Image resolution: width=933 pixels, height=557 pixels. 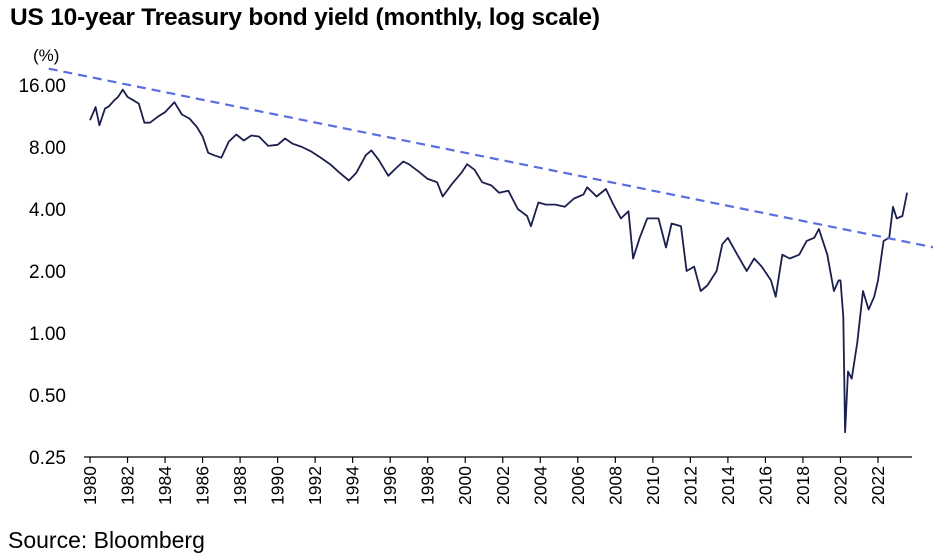 What do you see at coordinates (540, 485) in the screenshot?
I see `x-tick-label: 2004` at bounding box center [540, 485].